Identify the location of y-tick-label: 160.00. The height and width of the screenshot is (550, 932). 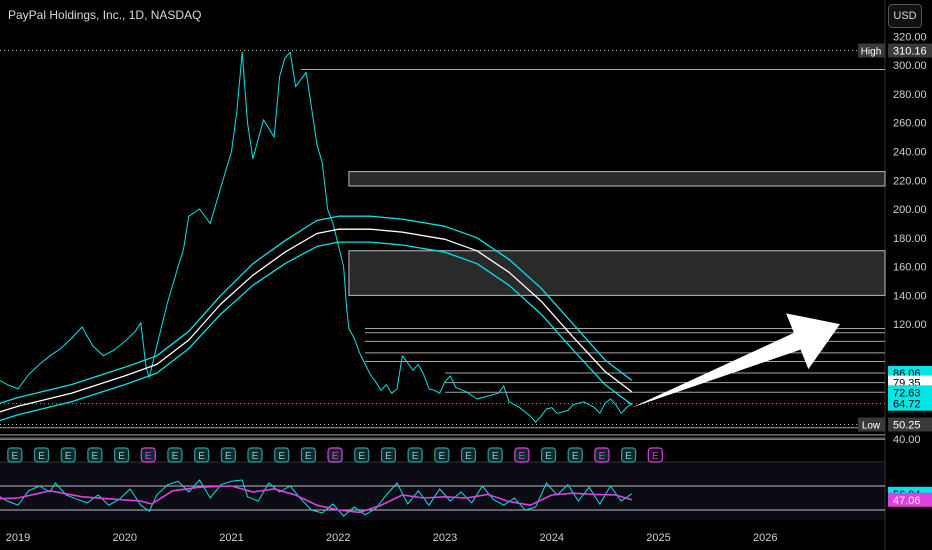
(910, 268).